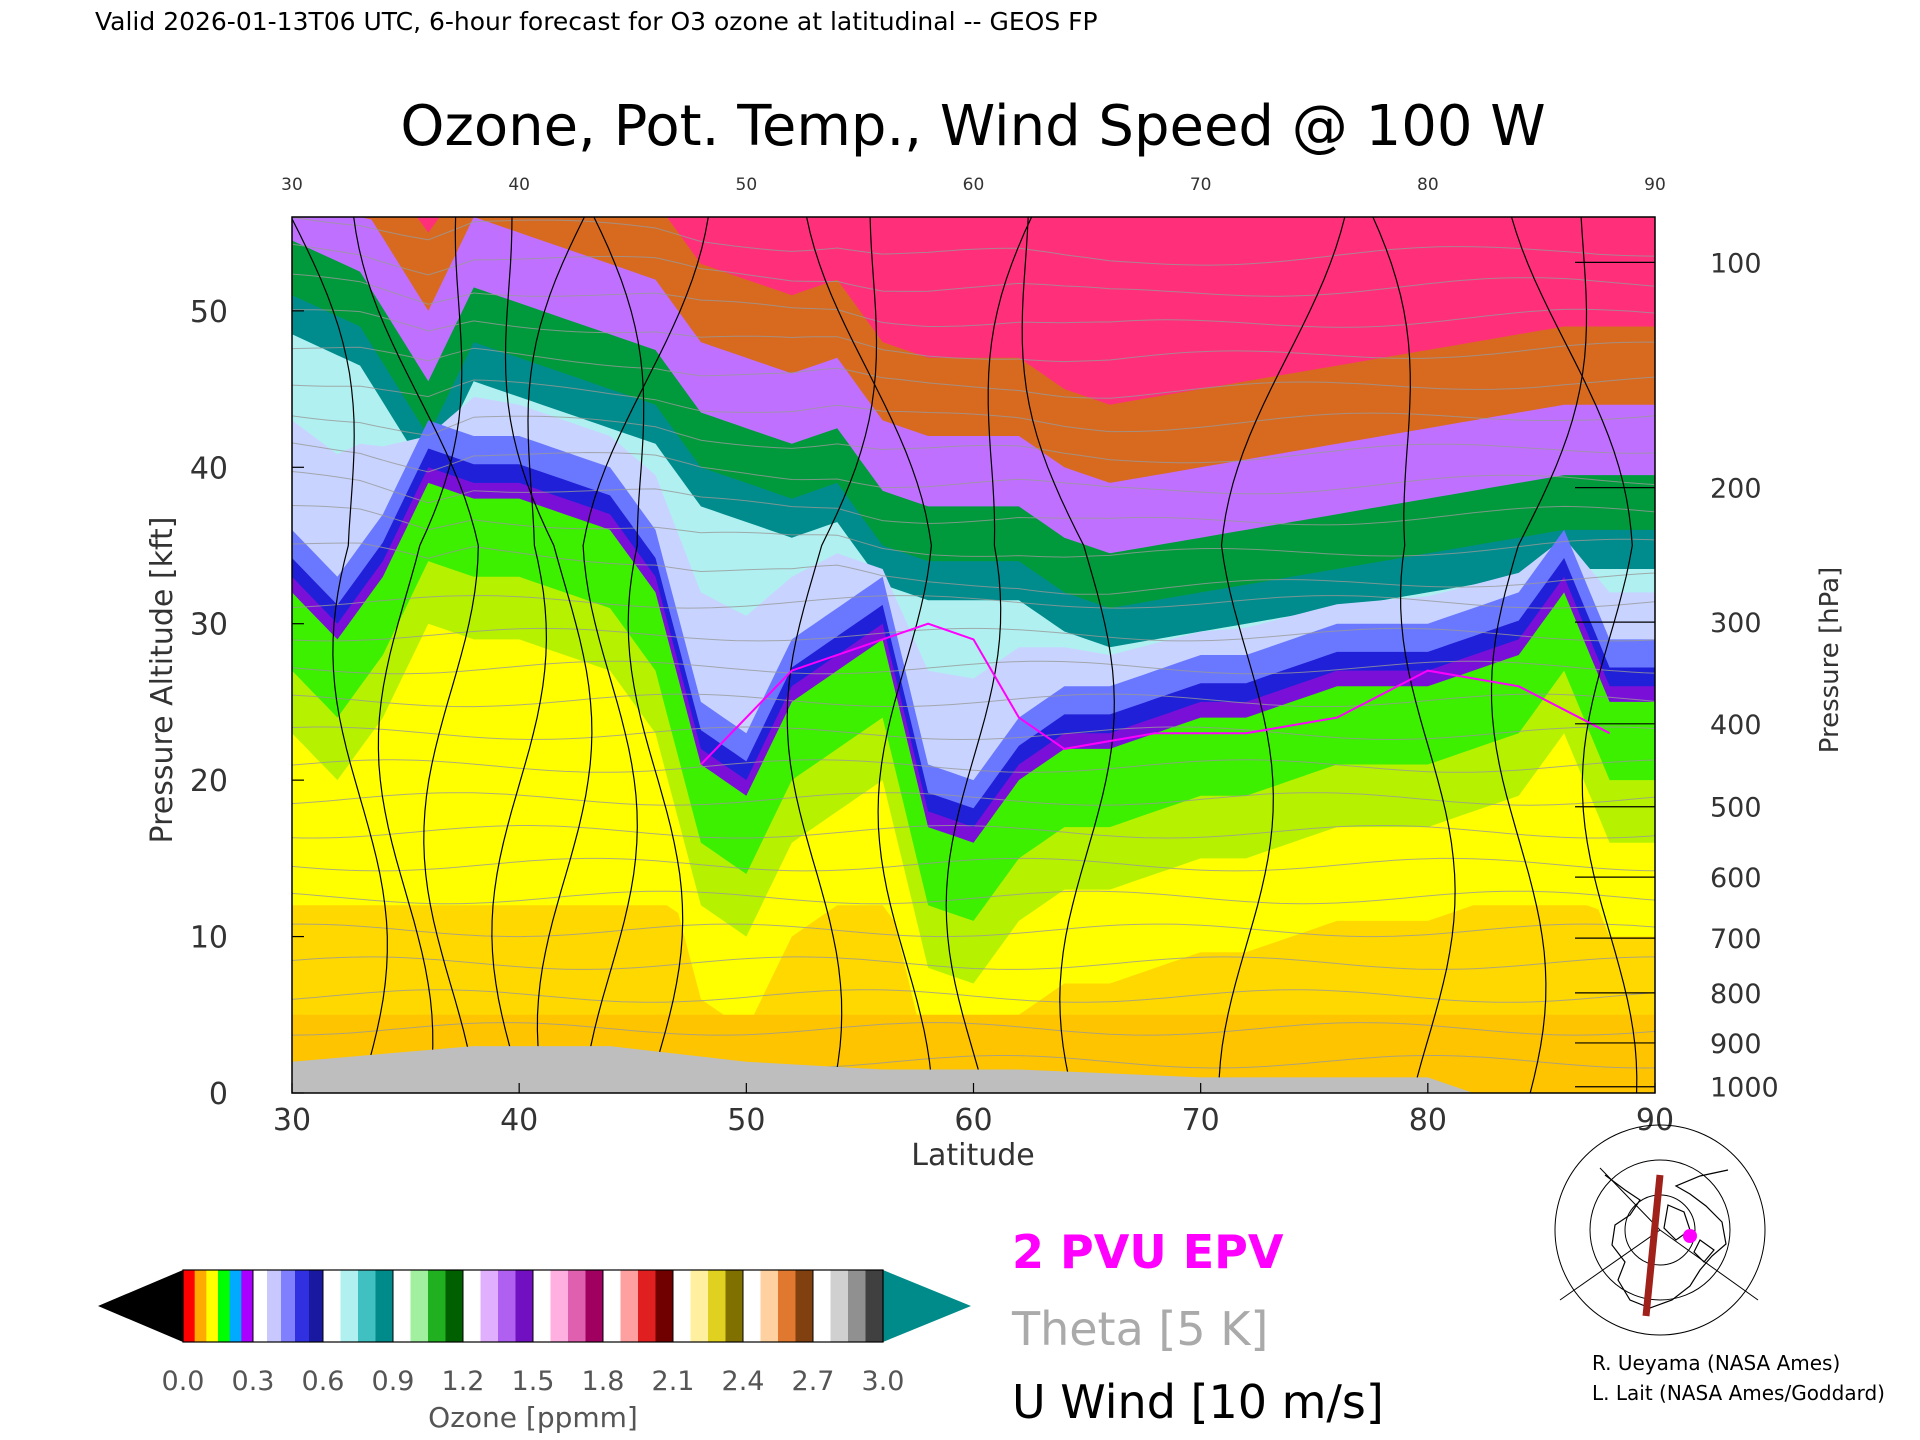  Describe the element at coordinates (1736, 939) in the screenshot. I see `pressure-tick-label: 700` at that location.